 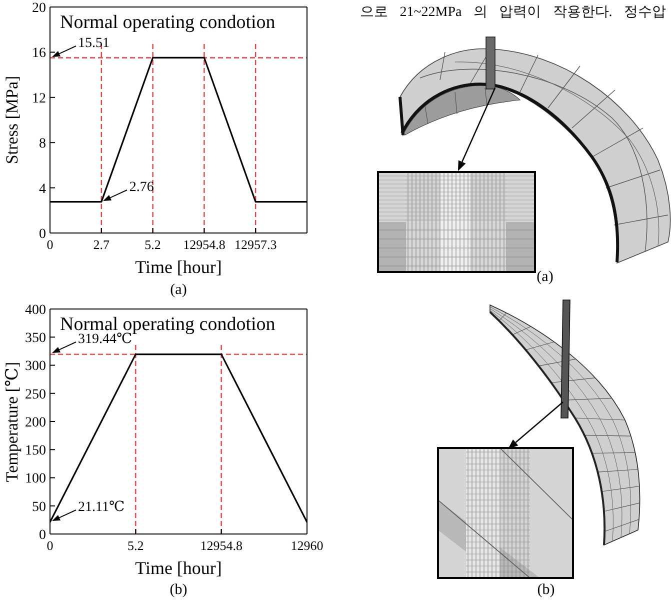 What do you see at coordinates (42, 189) in the screenshot?
I see `y-tick-label: 4` at bounding box center [42, 189].